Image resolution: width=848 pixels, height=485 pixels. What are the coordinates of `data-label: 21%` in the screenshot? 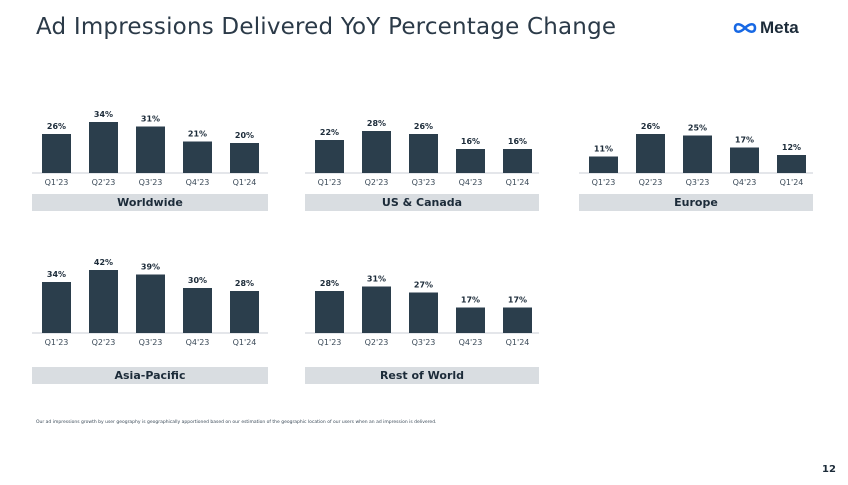 It's located at (197, 134).